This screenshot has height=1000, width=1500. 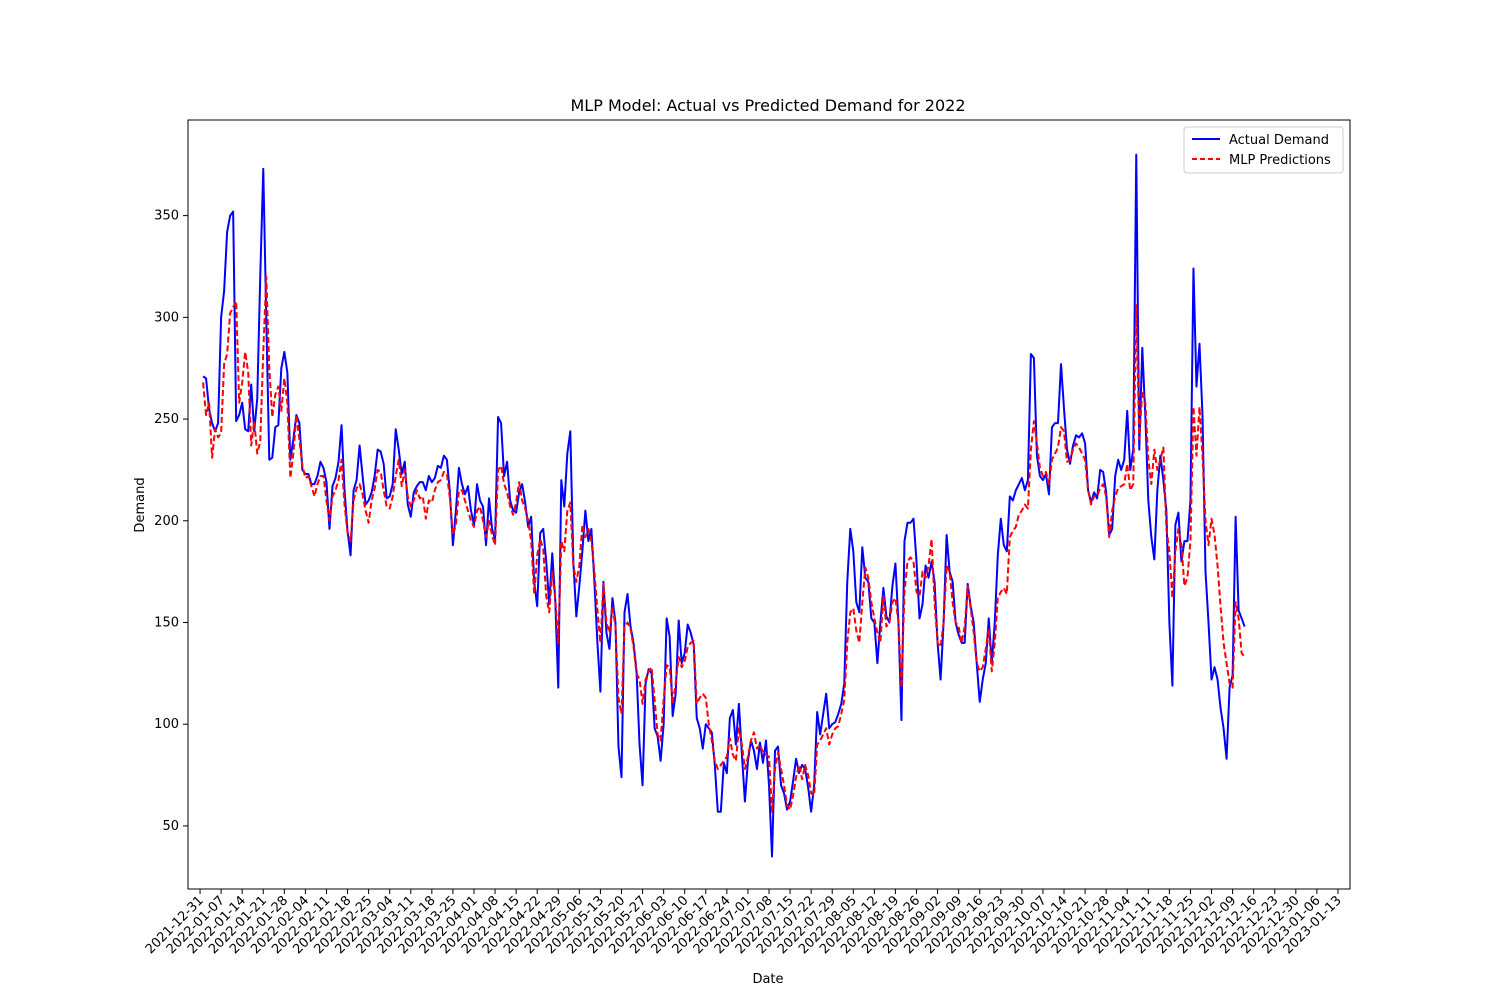 I want to click on legend-label-actual-demand: Actual Demand, so click(x=1279, y=140).